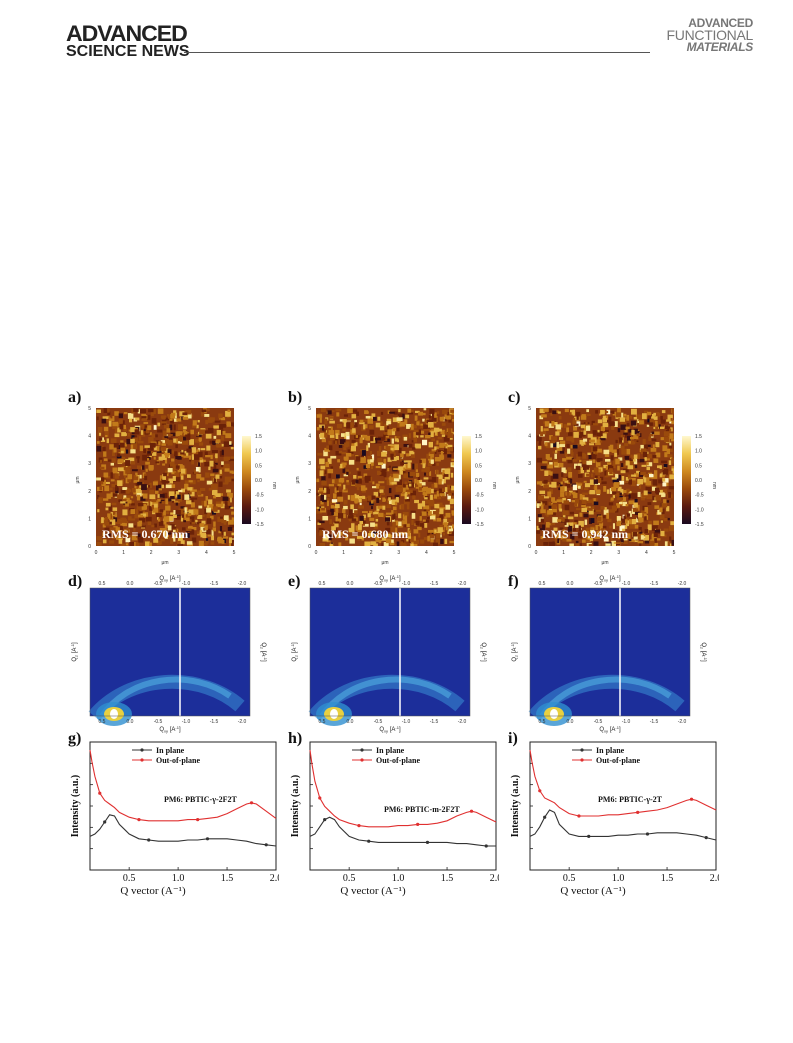 This screenshot has height=1043, width=793. What do you see at coordinates (295, 738) in the screenshot?
I see `panel-label-h: h)` at bounding box center [295, 738].